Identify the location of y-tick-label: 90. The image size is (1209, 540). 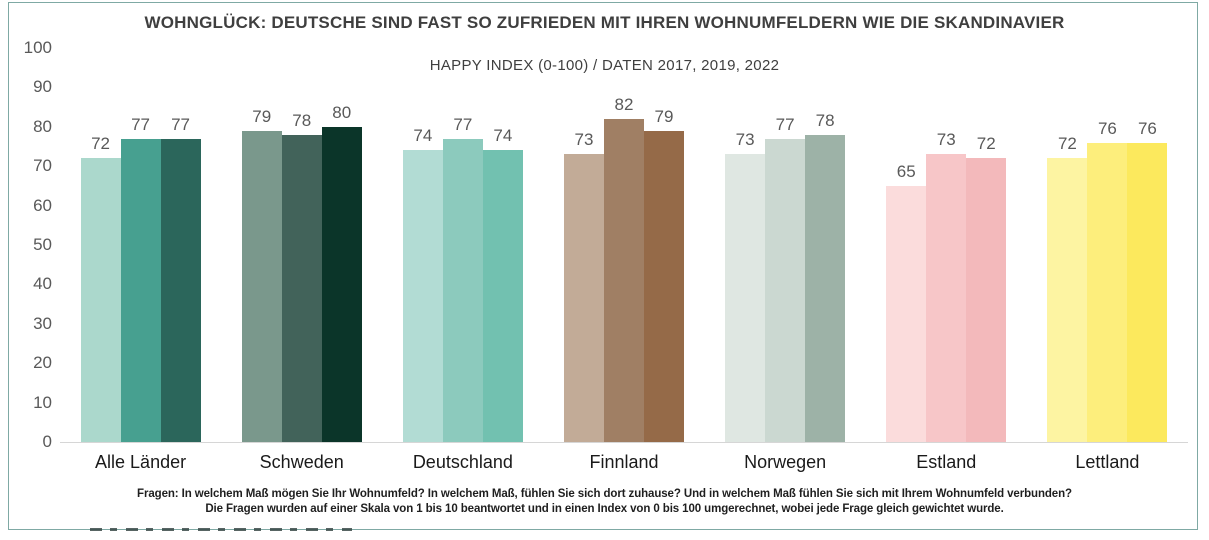
(42, 87).